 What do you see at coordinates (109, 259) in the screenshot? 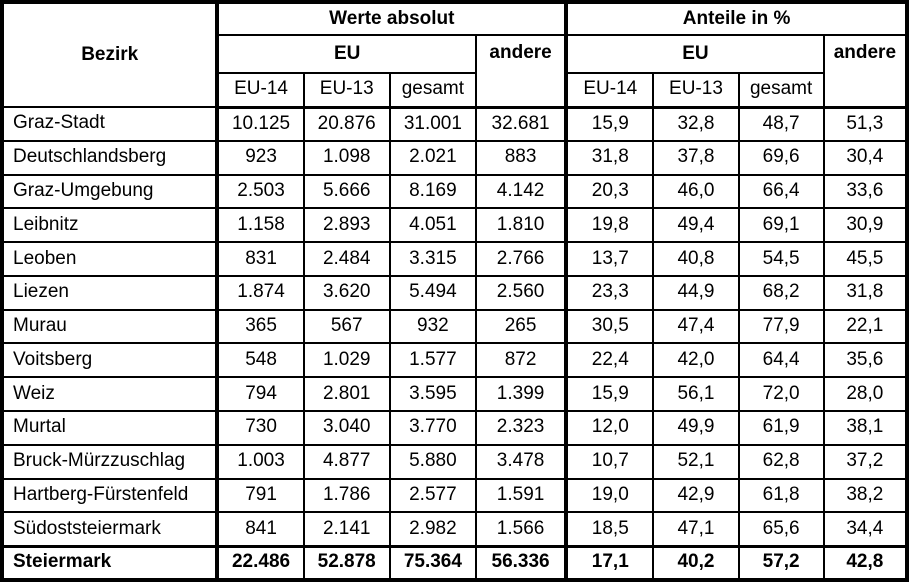
I see `bezirk-cell: Leoben` at bounding box center [109, 259].